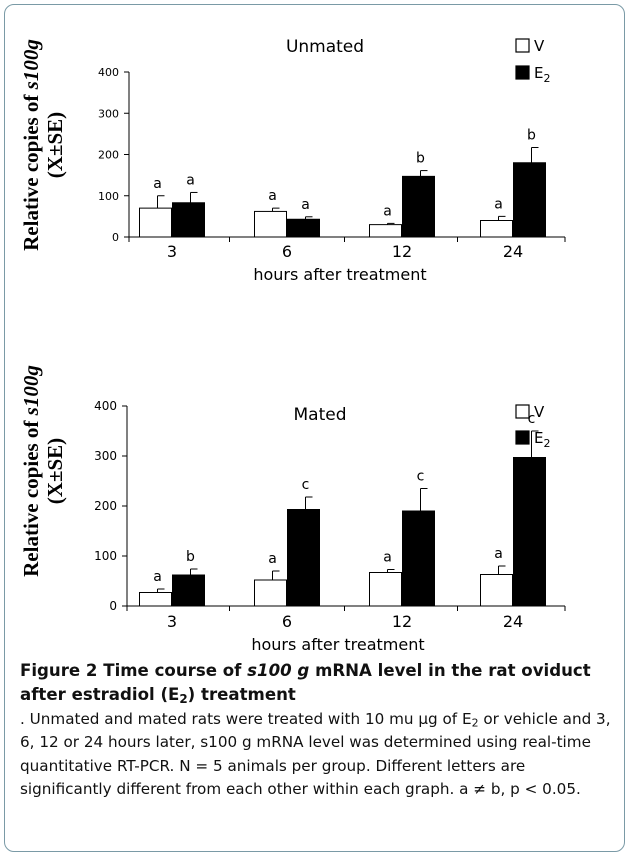 This screenshot has width=629, height=857. Describe the element at coordinates (319, 415) in the screenshot. I see `chart-title: Mated` at that location.